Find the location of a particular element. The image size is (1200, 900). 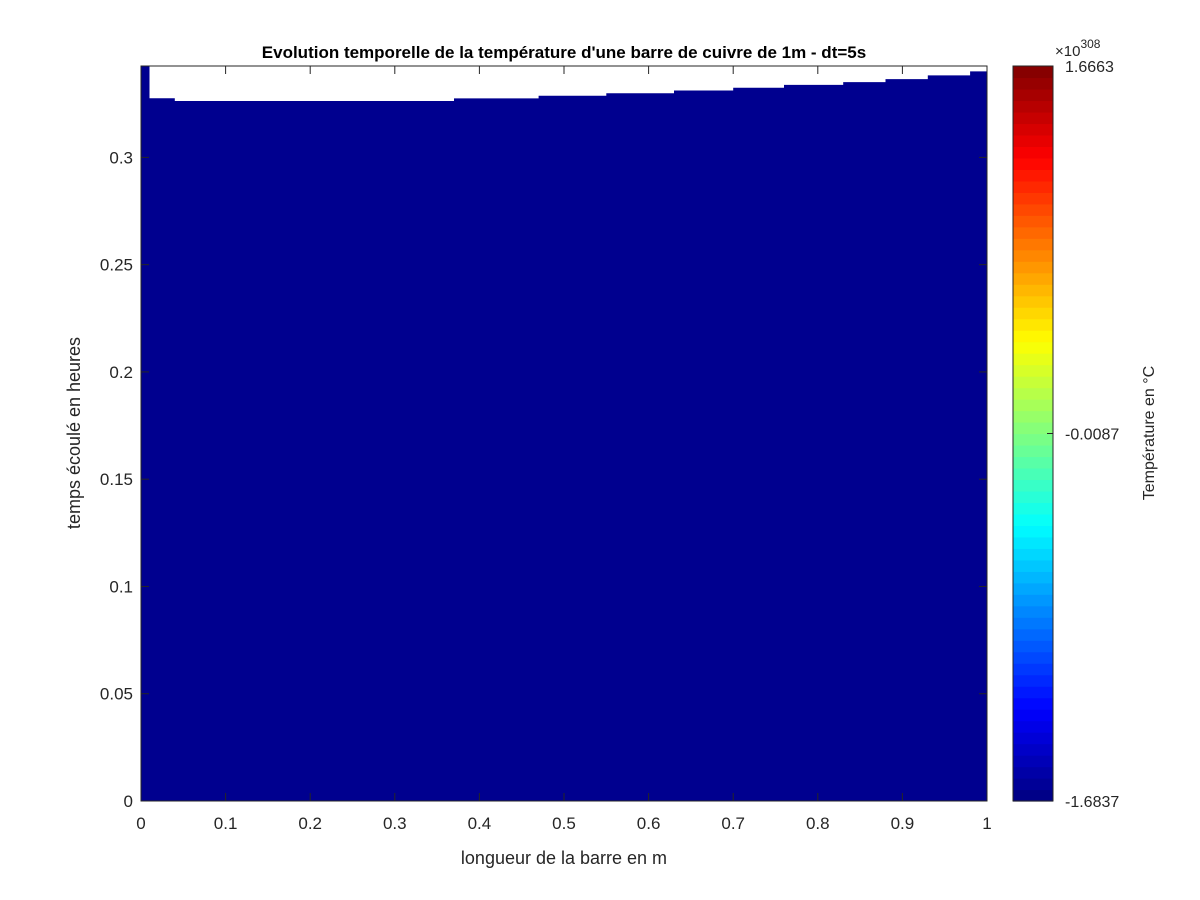

x-tick-label: 0.2 is located at coordinates (310, 823).